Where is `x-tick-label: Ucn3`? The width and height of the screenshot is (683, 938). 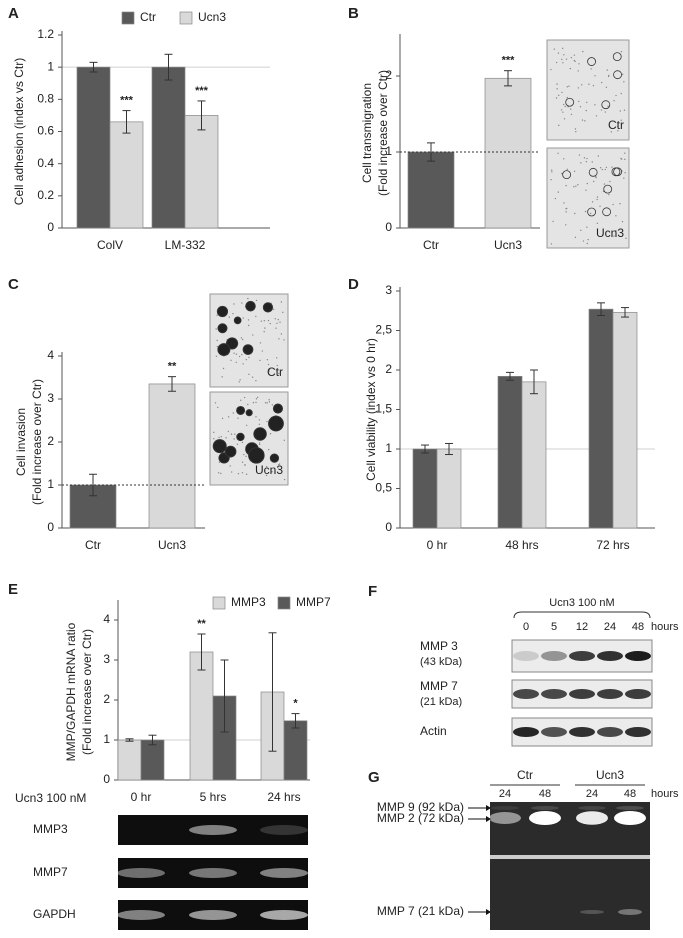 x-tick-label: Ucn3 is located at coordinates (508, 245).